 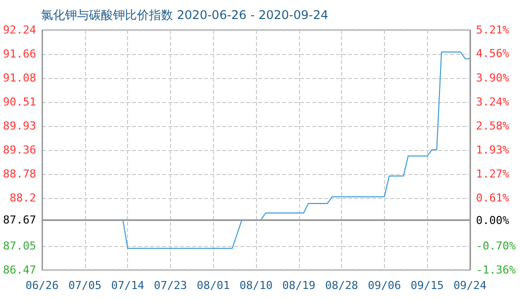 What do you see at coordinates (493, 30) in the screenshot?
I see `y2-tick-label: 5.21%` at bounding box center [493, 30].